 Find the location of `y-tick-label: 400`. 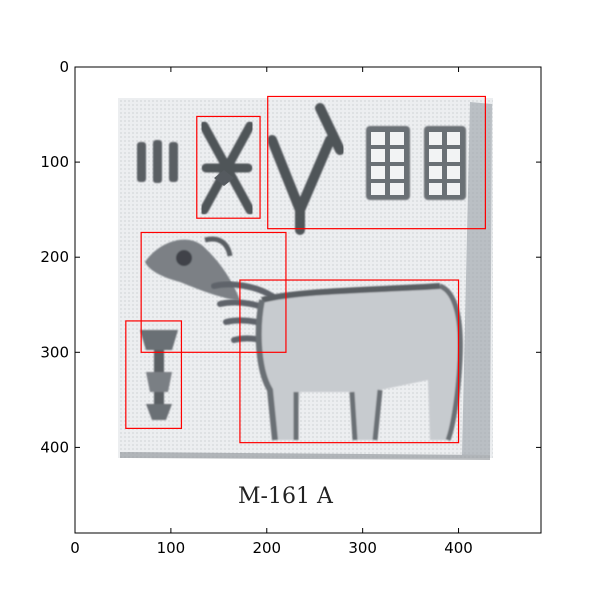

y-tick-label: 400 is located at coordinates (54, 447).